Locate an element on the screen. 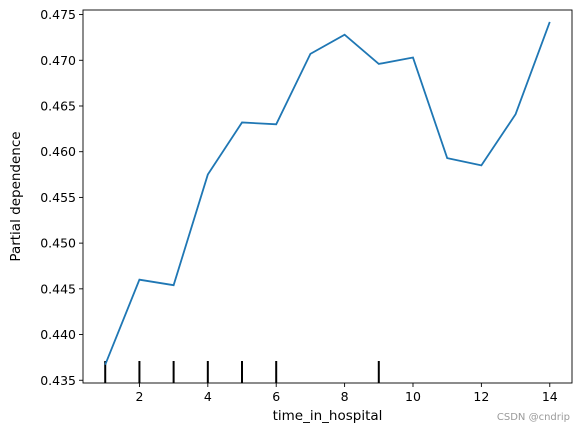 The width and height of the screenshot is (584, 433). y-tick-label: 0.460 is located at coordinates (58, 151).